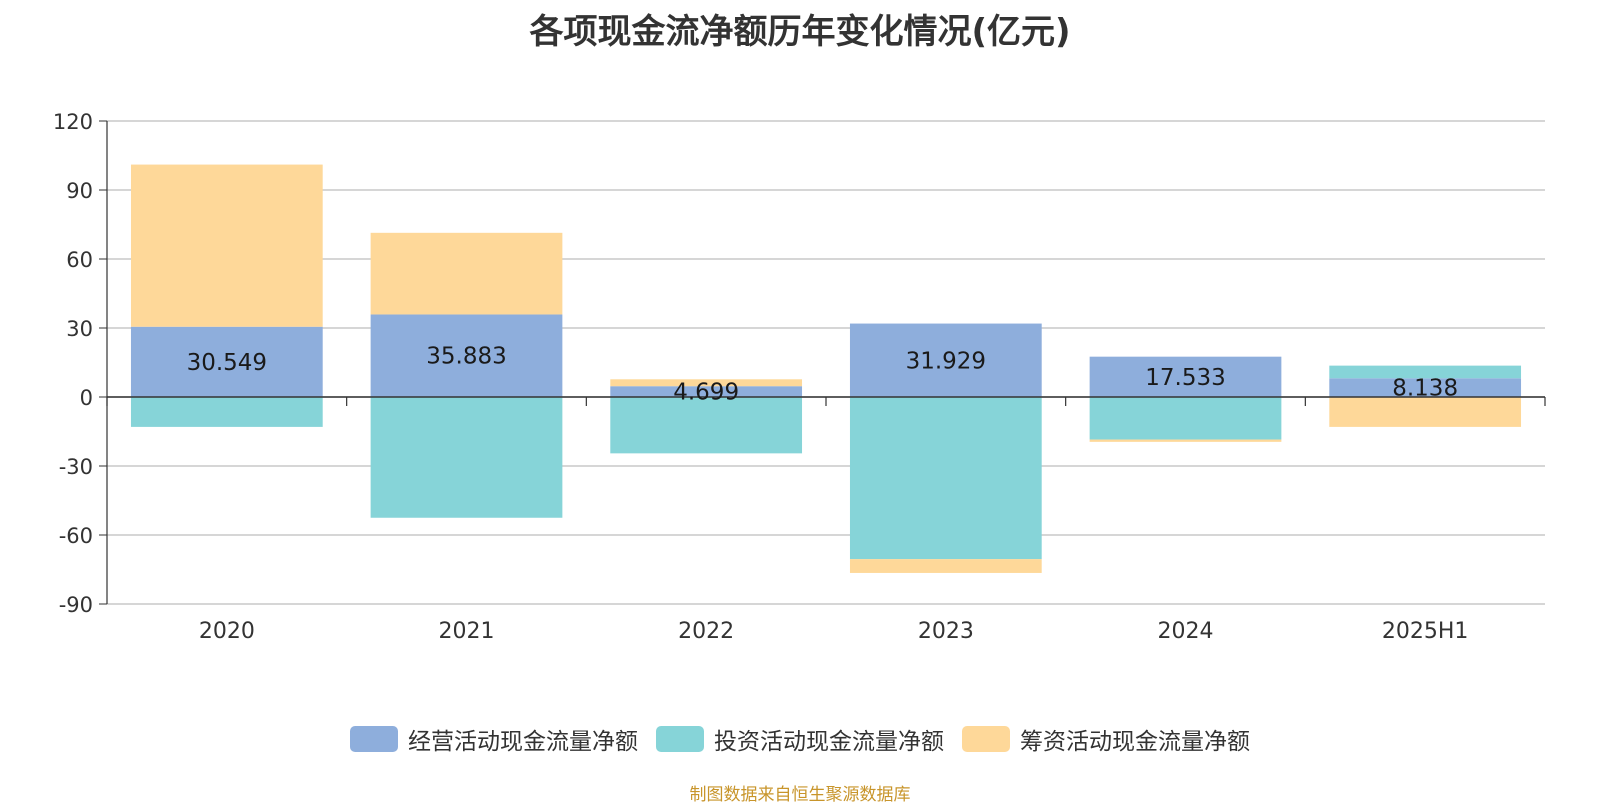 Image resolution: width=1600 pixels, height=805 pixels. Describe the element at coordinates (466, 457) in the screenshot. I see `bar-investing-2021` at that location.